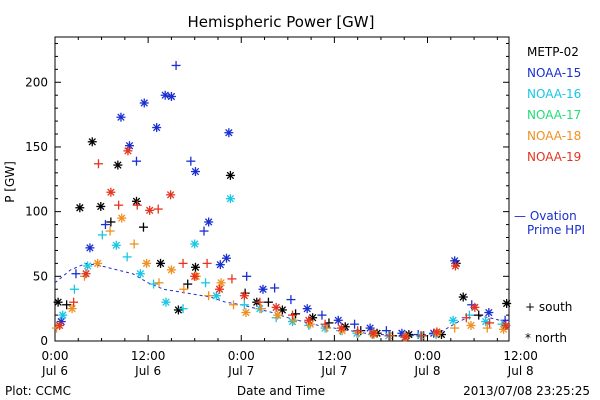  Describe the element at coordinates (281, 391) in the screenshot. I see `x-axis-label: Date and Time` at that location.